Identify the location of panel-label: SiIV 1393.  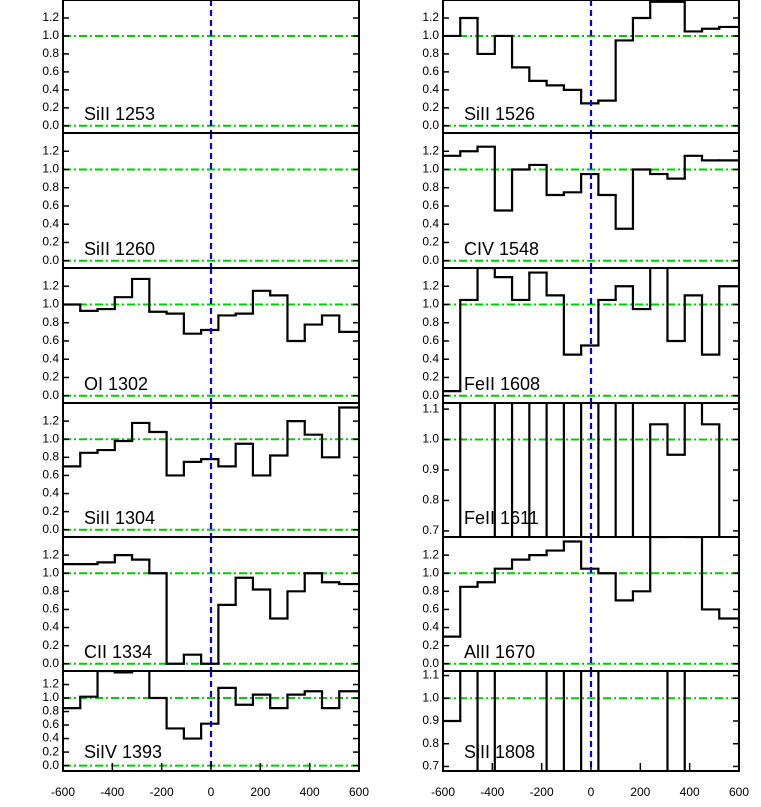
(123, 752).